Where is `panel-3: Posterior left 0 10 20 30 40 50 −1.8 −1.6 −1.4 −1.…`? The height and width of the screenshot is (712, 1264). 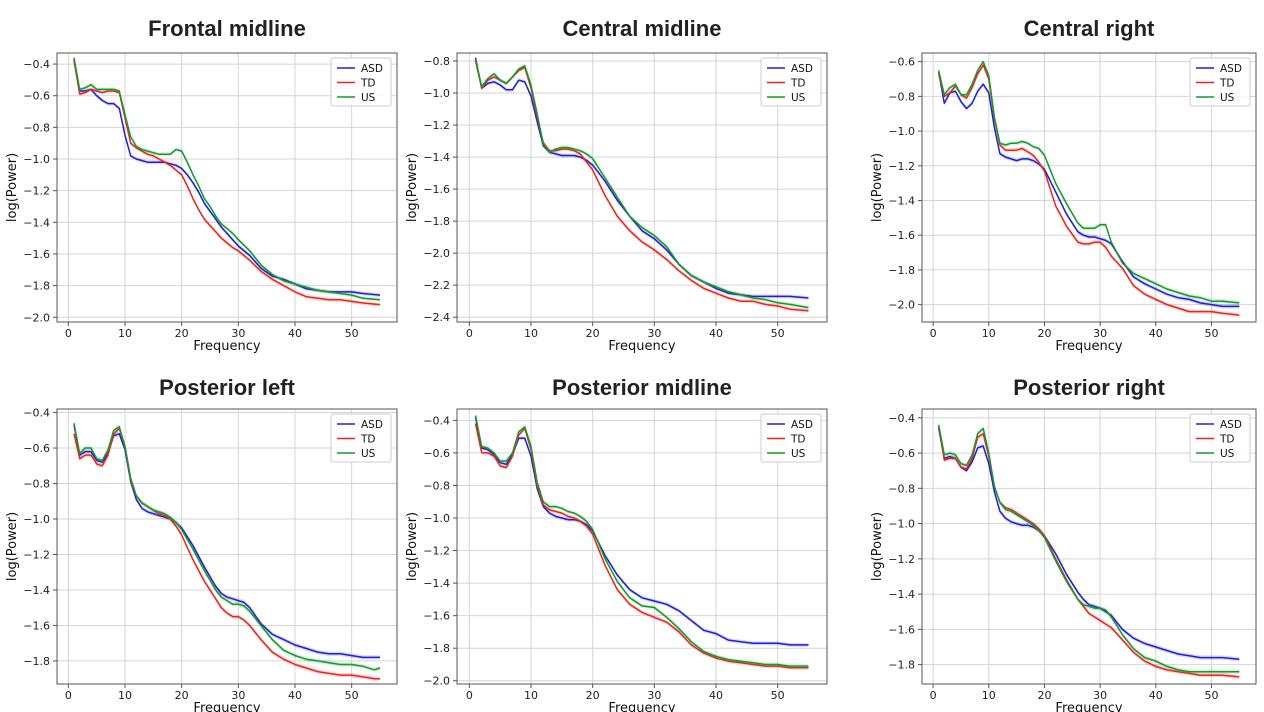 panel-3: Posterior left 0 10 20 30 40 50 −1.8 −1.6 −1.4 −1.… is located at coordinates (201, 543).